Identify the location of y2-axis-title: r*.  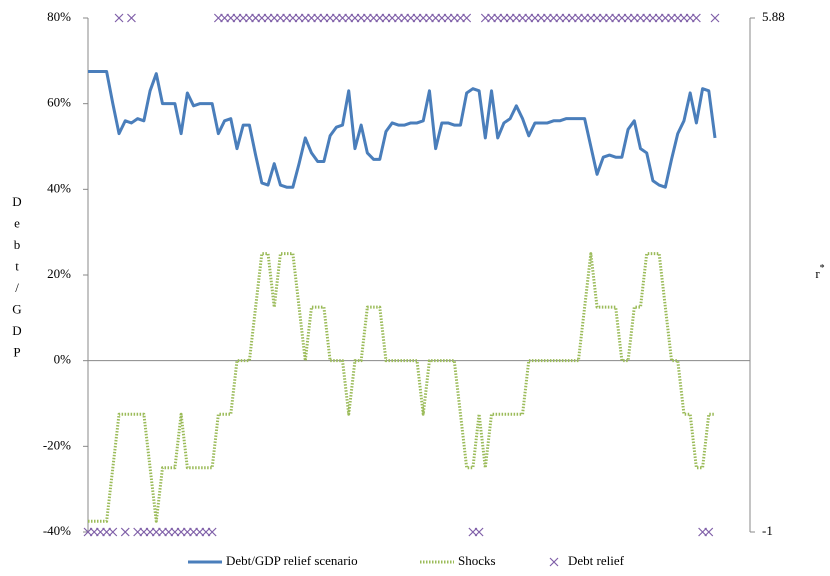
(819, 272).